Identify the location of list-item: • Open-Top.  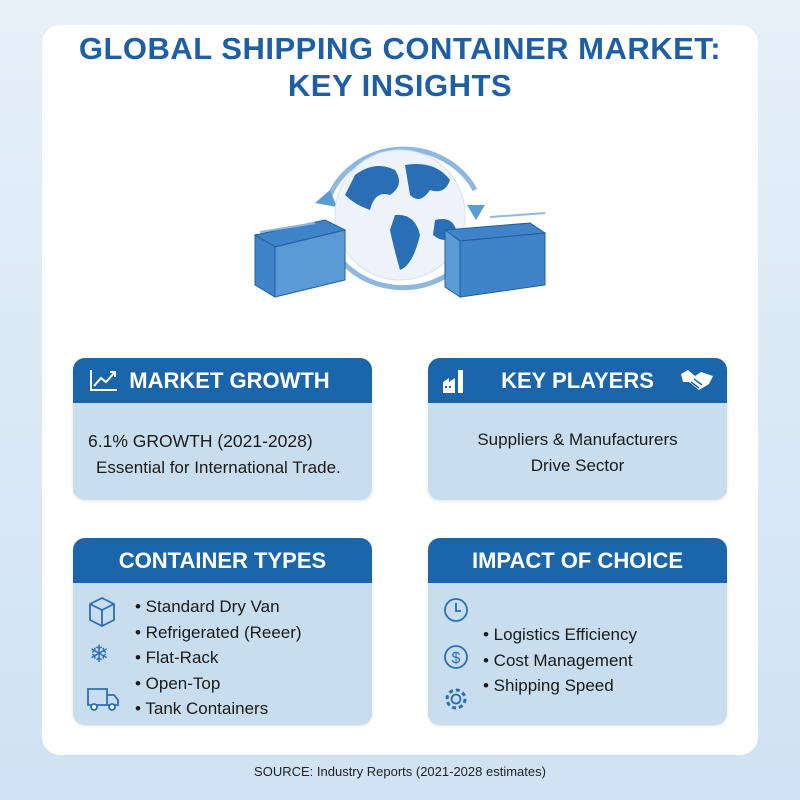
(178, 683).